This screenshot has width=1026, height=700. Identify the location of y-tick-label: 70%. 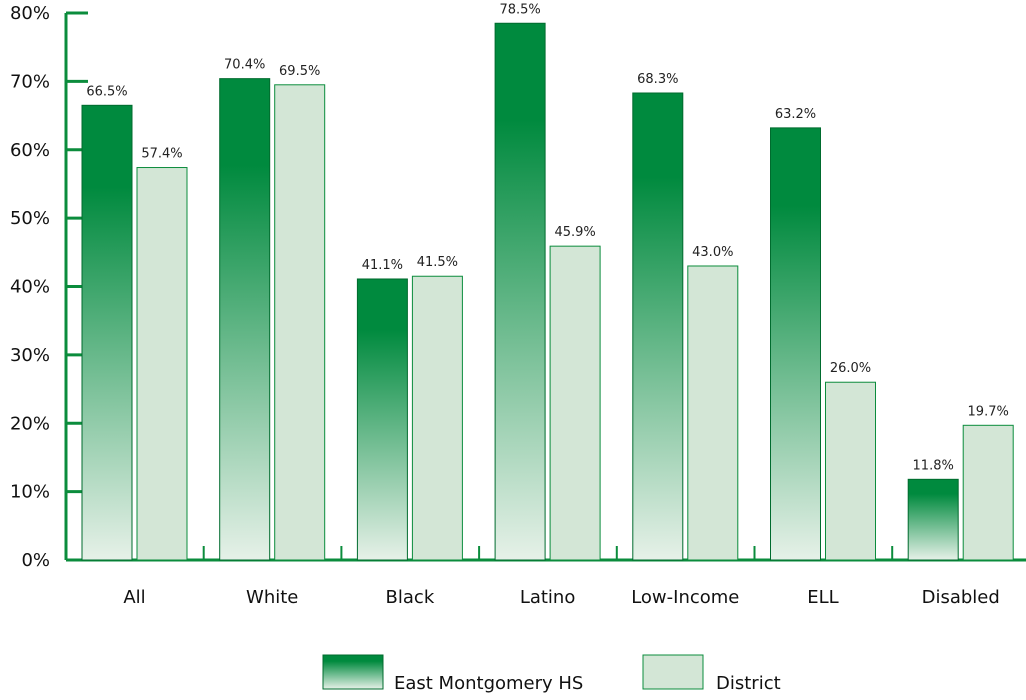
(30, 81).